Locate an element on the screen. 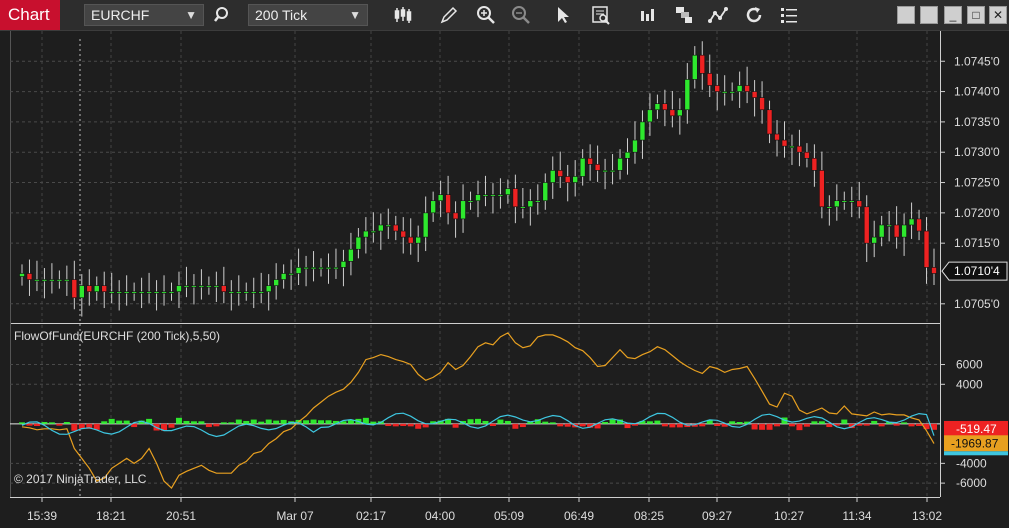 The height and width of the screenshot is (528, 1009). value-2-badge is located at coordinates (976, 443).